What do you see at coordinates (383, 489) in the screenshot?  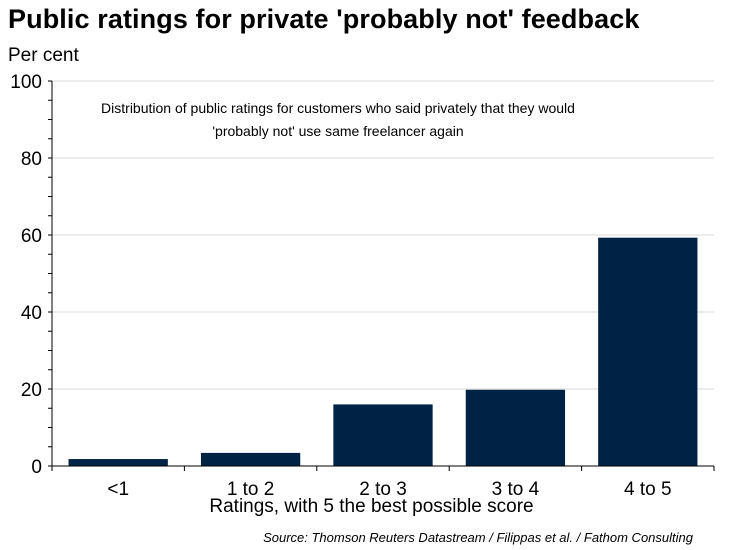 I see `x-tick-label: 2 to 3` at bounding box center [383, 489].